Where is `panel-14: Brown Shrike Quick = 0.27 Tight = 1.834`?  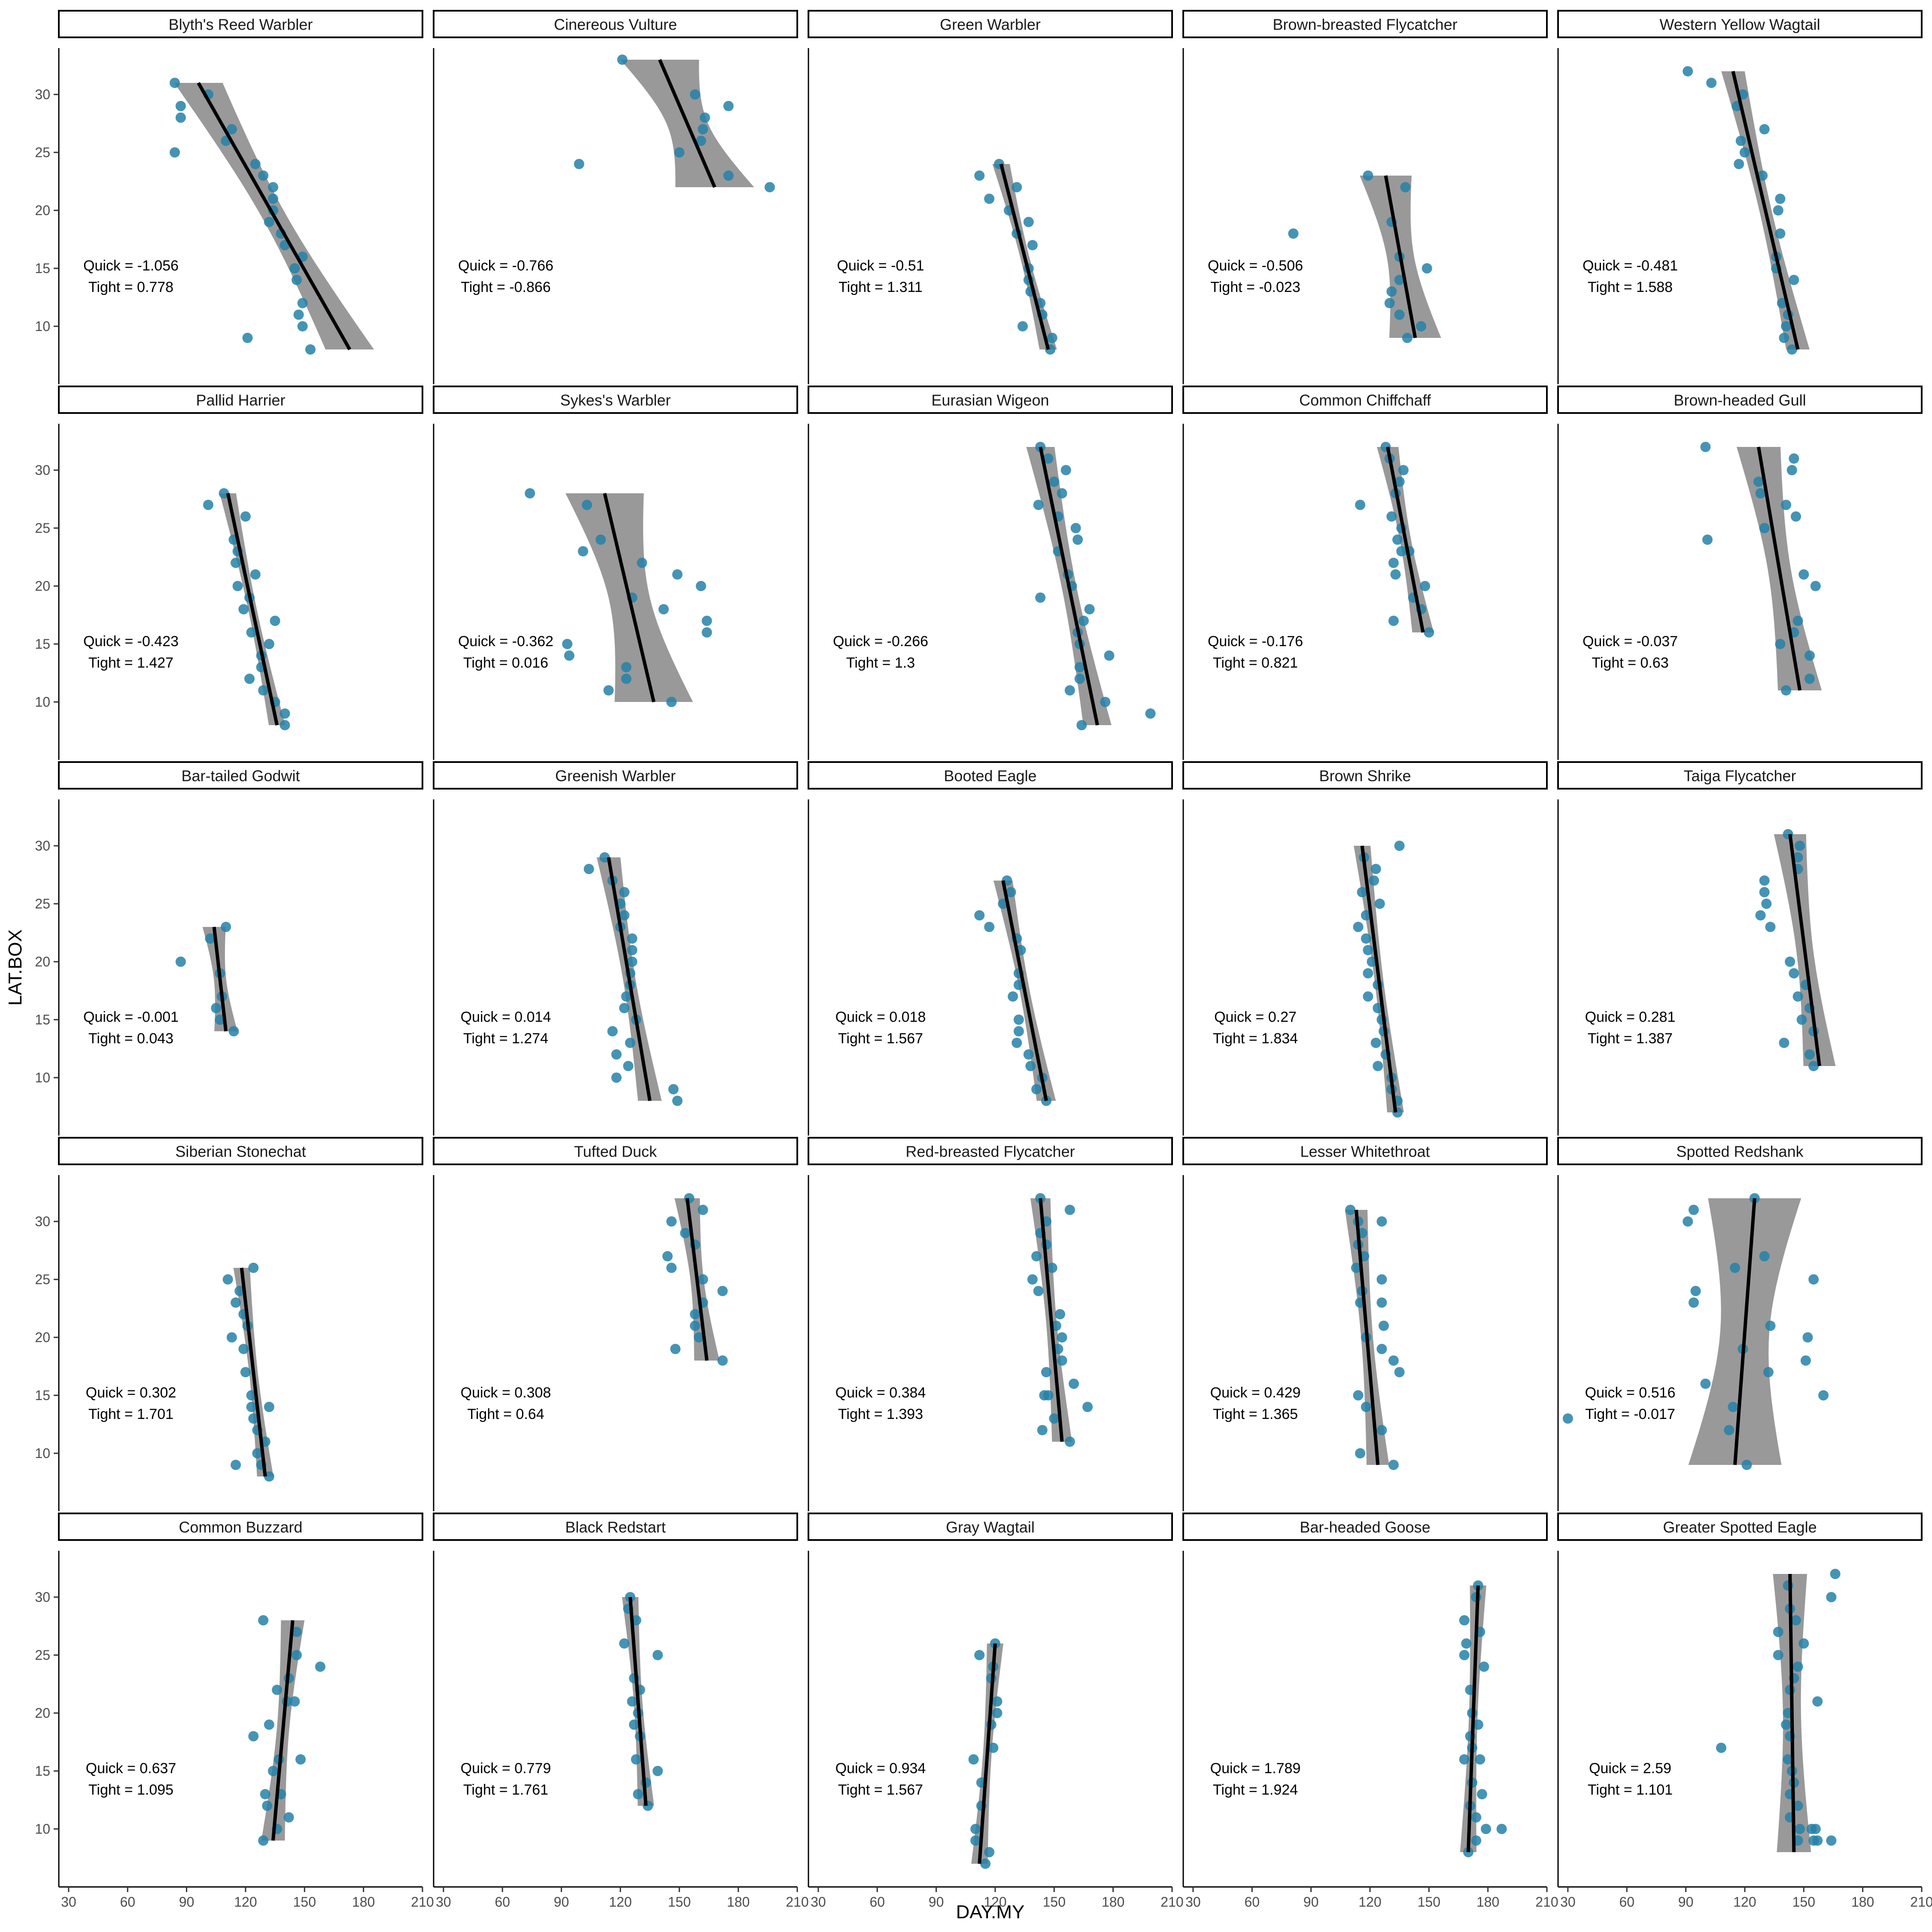 panel-14: Brown Shrike Quick = 0.27 Tight = 1.834 is located at coordinates (1365, 948).